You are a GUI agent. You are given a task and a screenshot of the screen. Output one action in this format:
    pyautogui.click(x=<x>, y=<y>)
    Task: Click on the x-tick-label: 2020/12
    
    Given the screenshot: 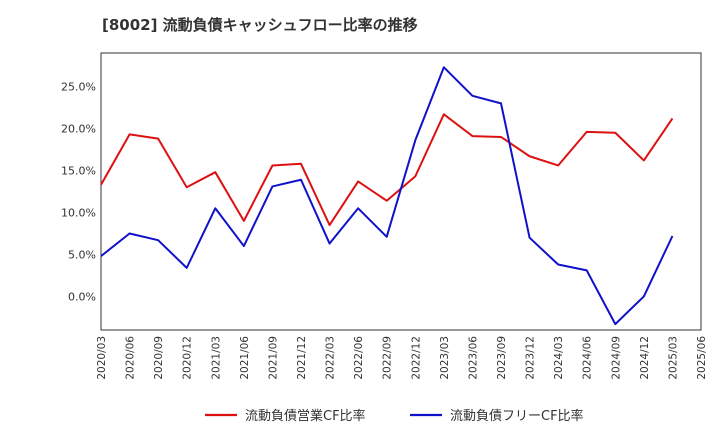 What is the action you would take?
    pyautogui.click(x=188, y=358)
    